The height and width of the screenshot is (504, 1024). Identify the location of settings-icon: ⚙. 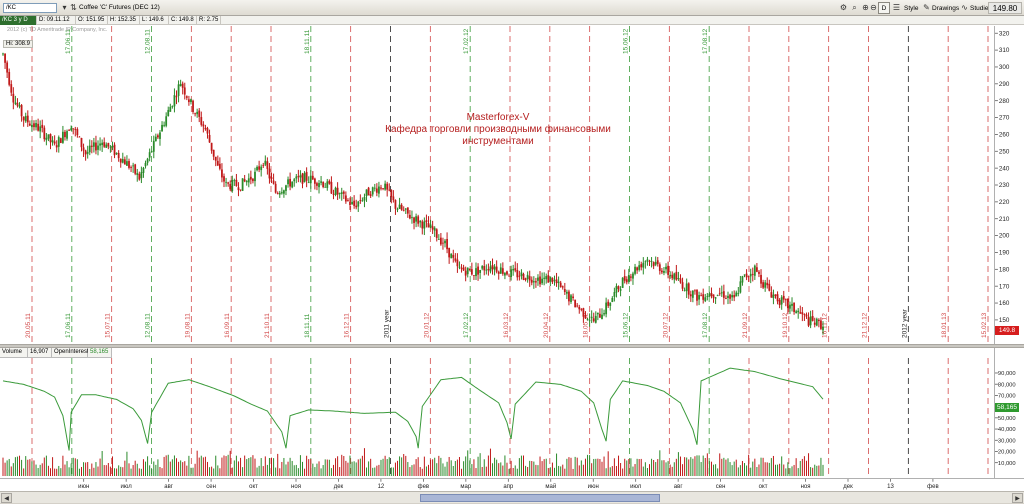
(843, 7).